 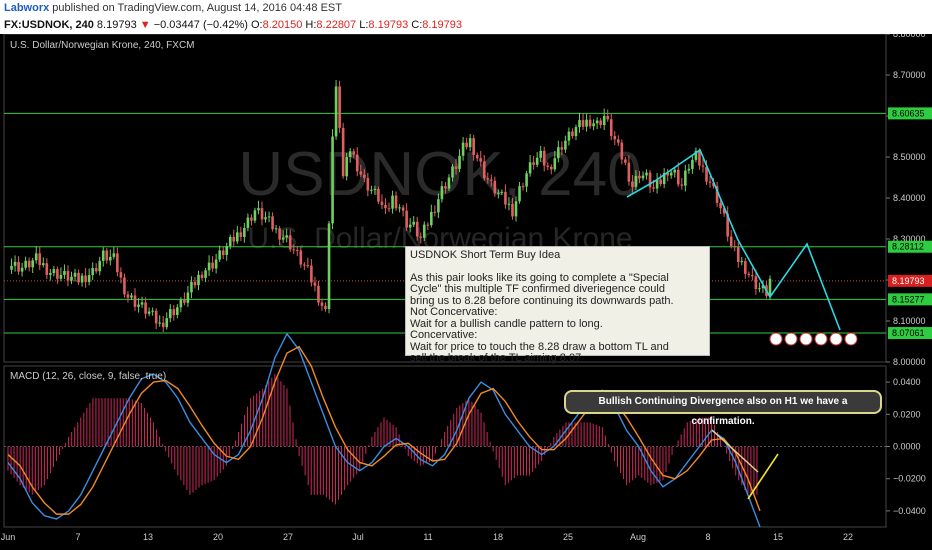 What do you see at coordinates (910, 246) in the screenshot?
I see `level-badge` at bounding box center [910, 246].